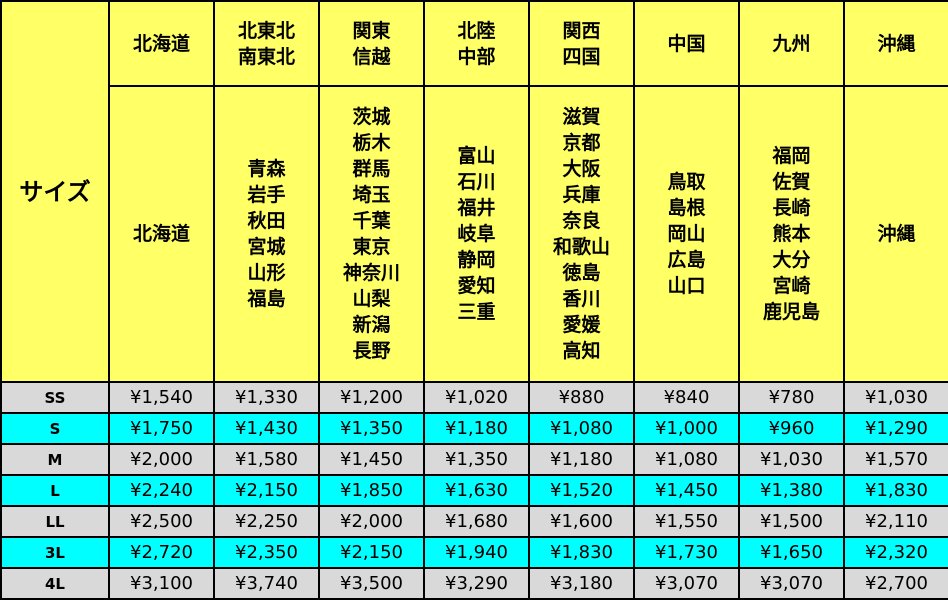 This screenshot has width=948, height=600. What do you see at coordinates (895, 459) in the screenshot?
I see `price-cell: ¥1,570` at bounding box center [895, 459].